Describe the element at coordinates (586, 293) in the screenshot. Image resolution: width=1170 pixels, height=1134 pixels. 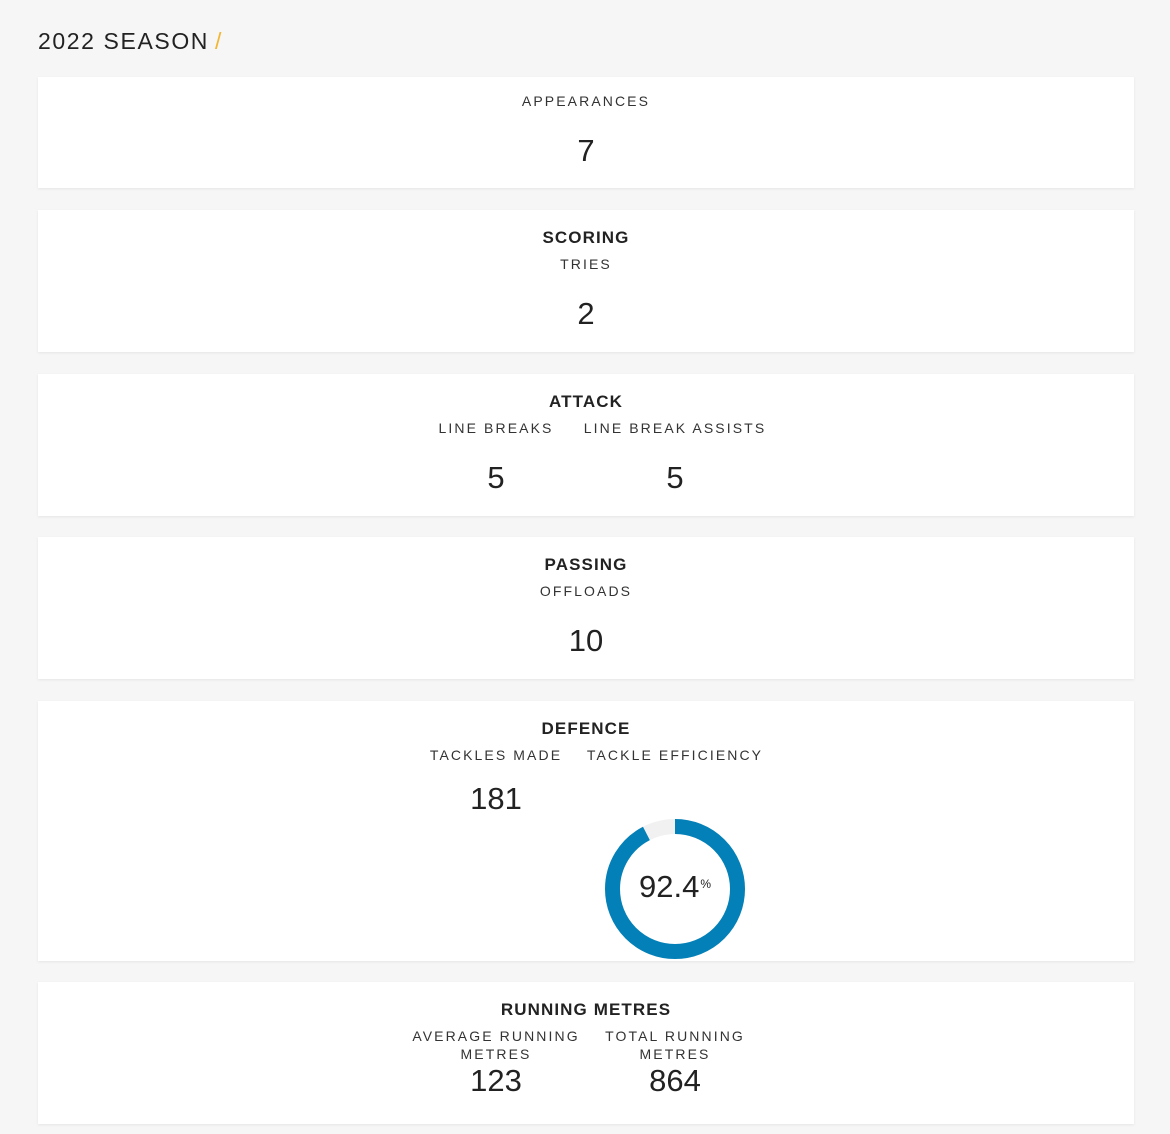
I see `tries-stat: TRIES 2` at that location.